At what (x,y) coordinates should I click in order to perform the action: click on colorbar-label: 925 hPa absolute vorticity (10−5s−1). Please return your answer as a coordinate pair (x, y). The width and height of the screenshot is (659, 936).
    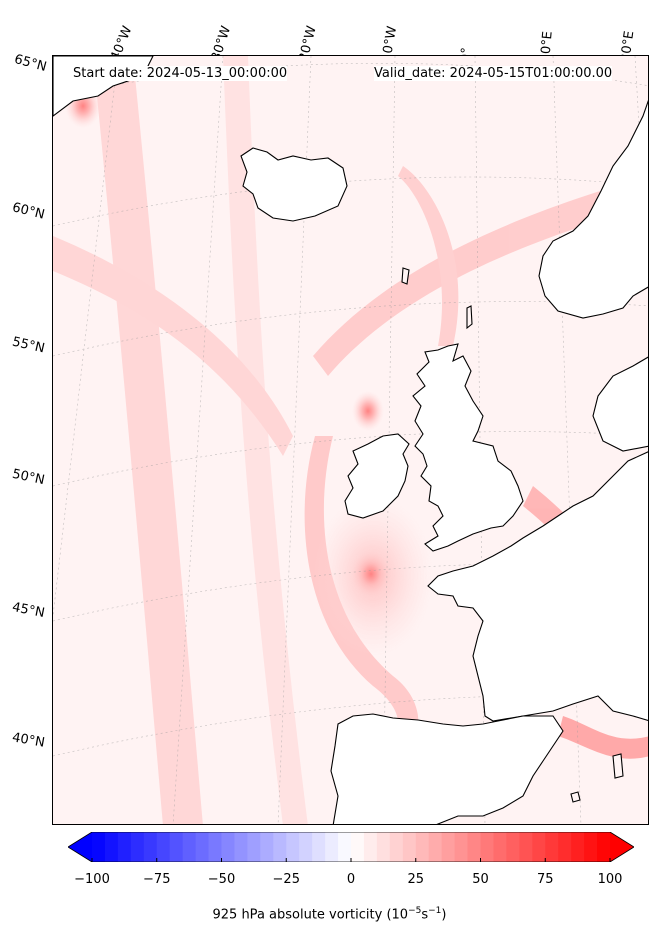
    Looking at the image, I should click on (329, 914).